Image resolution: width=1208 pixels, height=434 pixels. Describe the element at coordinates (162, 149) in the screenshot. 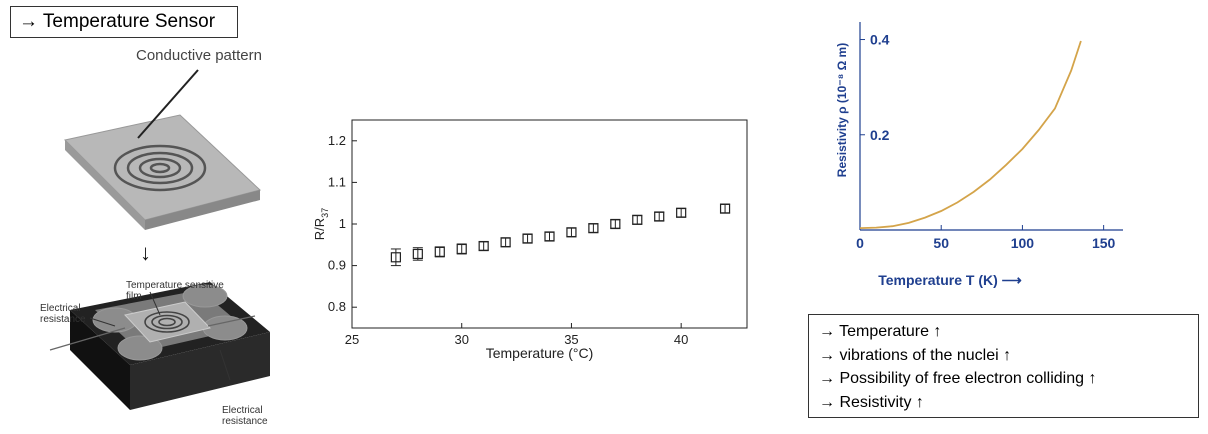

I see `conductive-plate` at that location.